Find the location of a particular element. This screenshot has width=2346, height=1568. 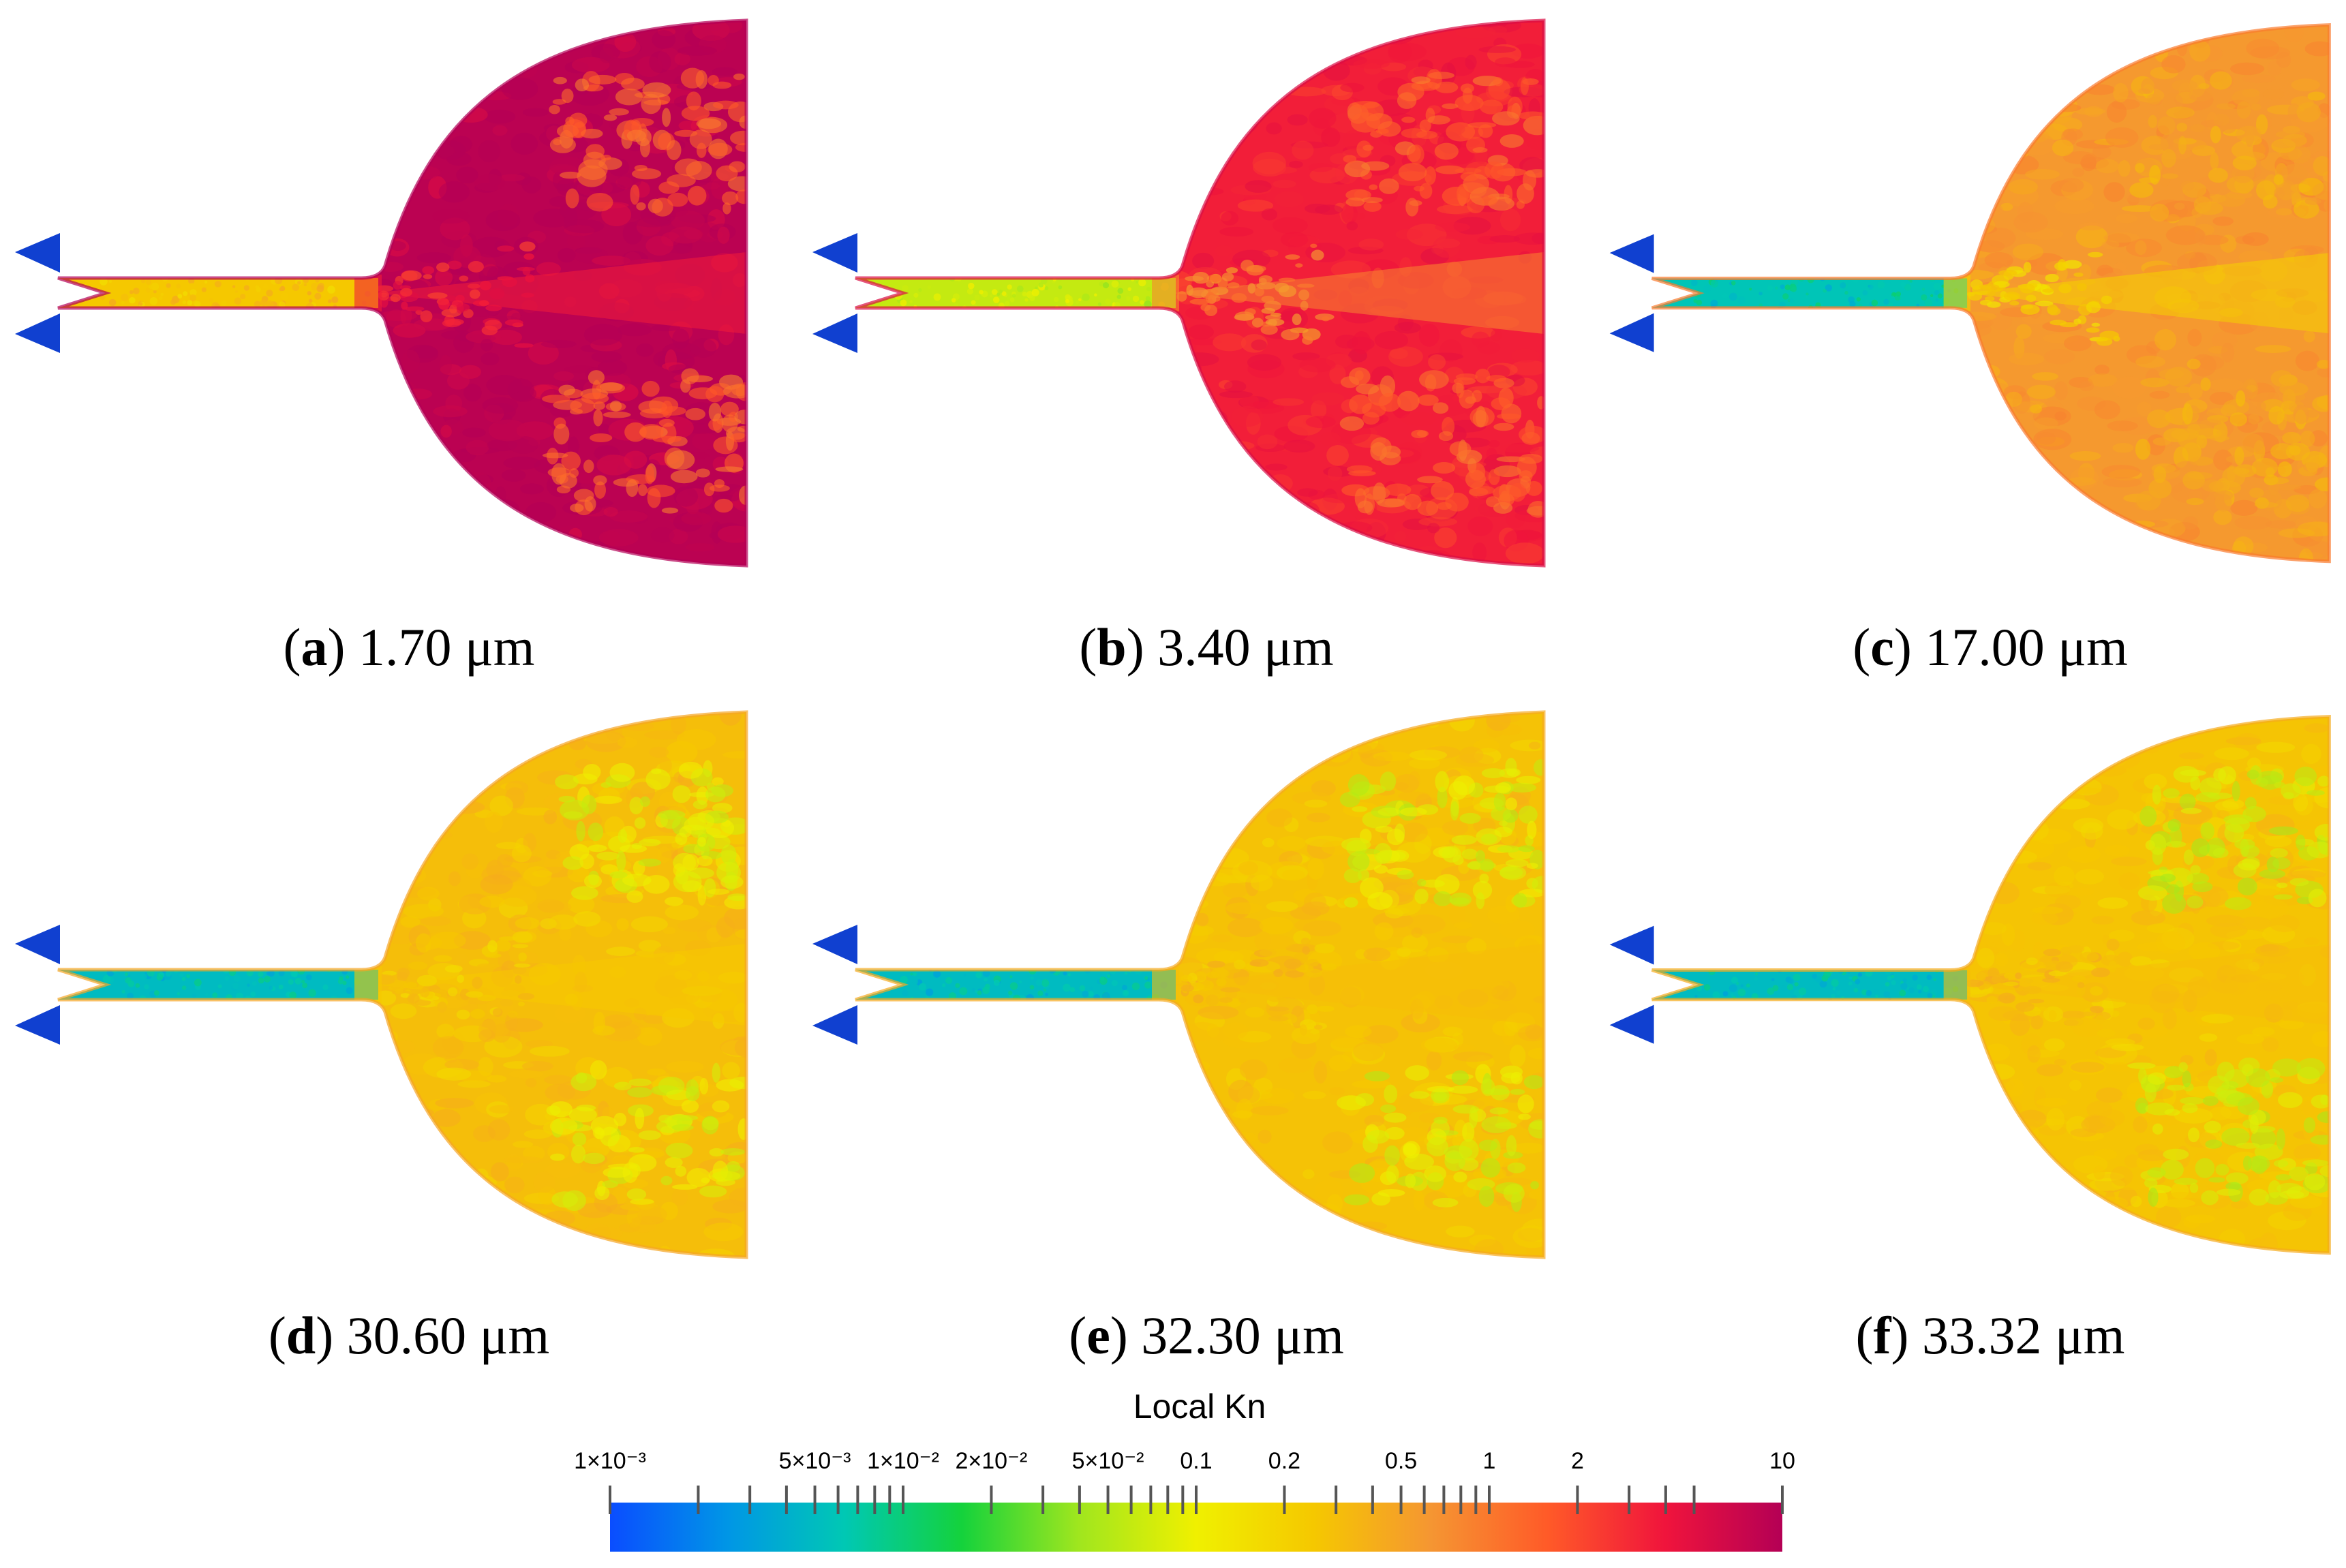

caption-b: (b) 3.40 μm is located at coordinates (1206, 647).